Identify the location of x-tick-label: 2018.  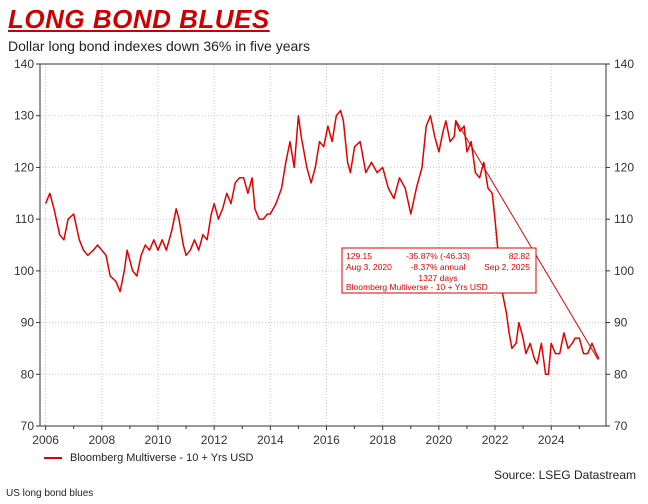
(382, 440).